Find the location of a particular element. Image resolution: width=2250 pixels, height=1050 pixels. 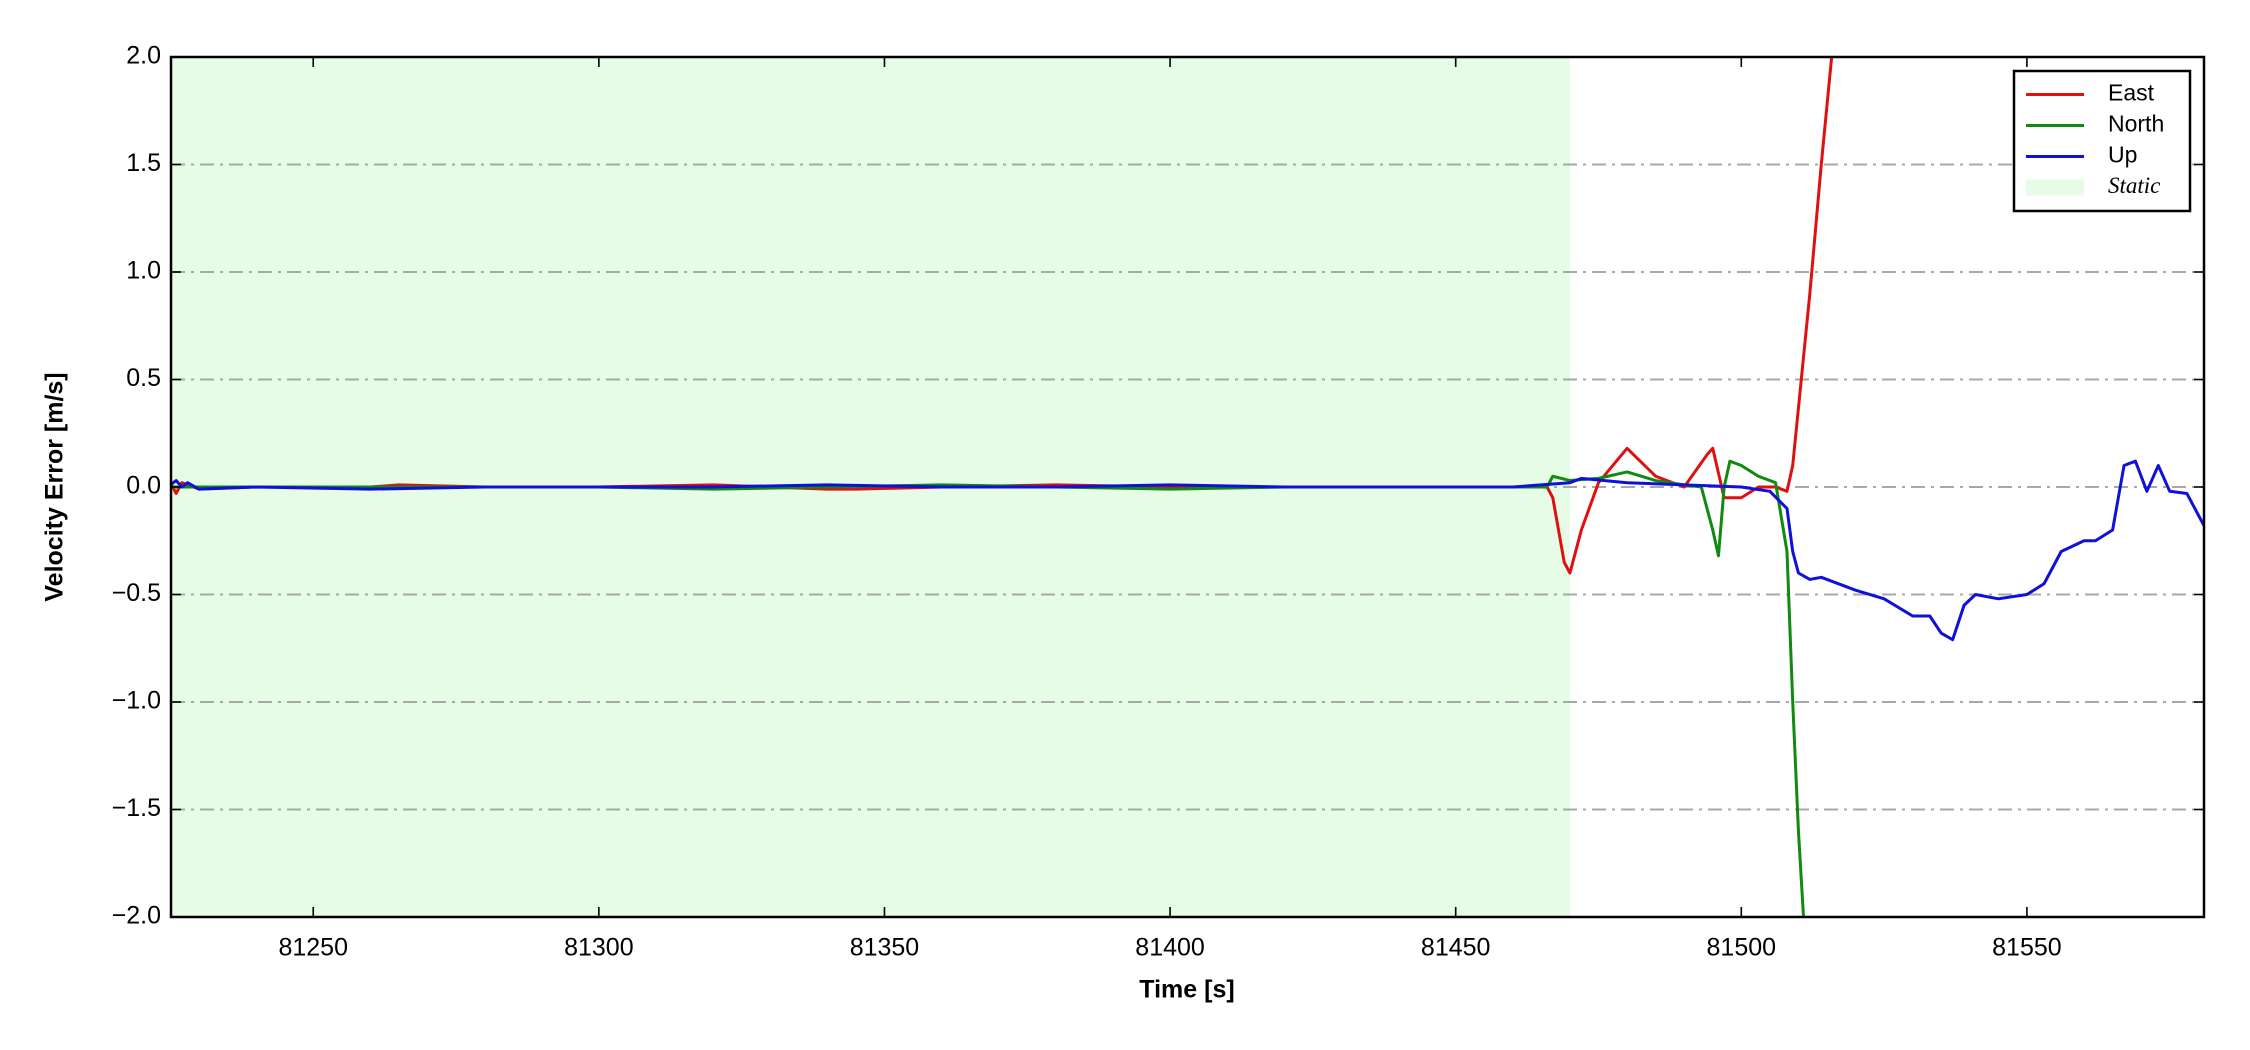

legend: East North Up Static is located at coordinates (2102, 141).